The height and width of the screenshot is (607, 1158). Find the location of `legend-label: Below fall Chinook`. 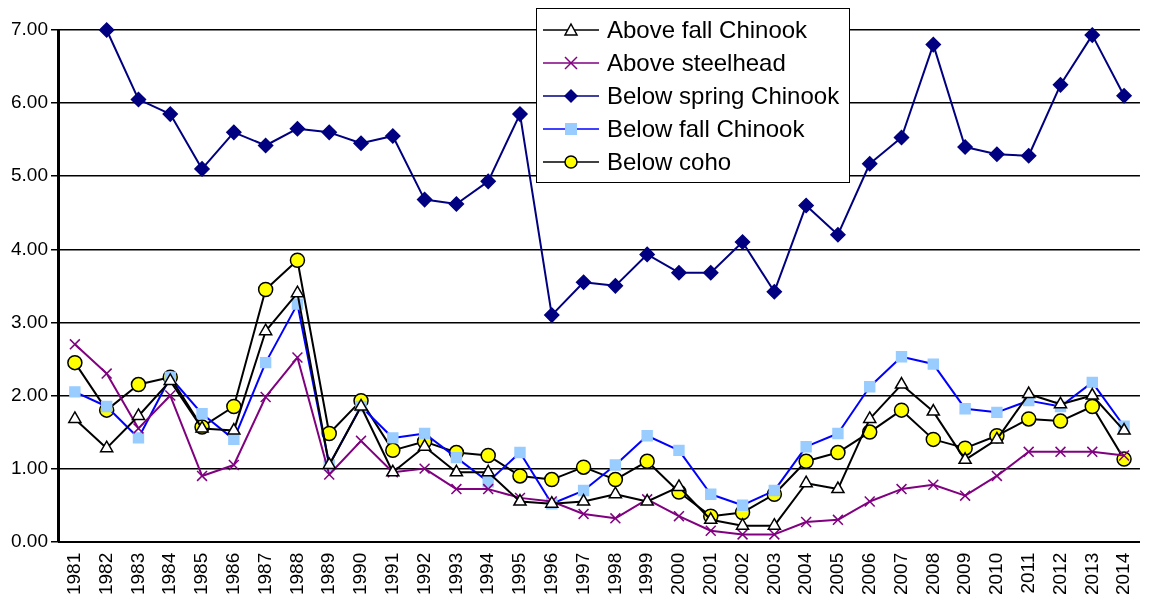

legend-label: Below fall Chinook is located at coordinates (706, 128).